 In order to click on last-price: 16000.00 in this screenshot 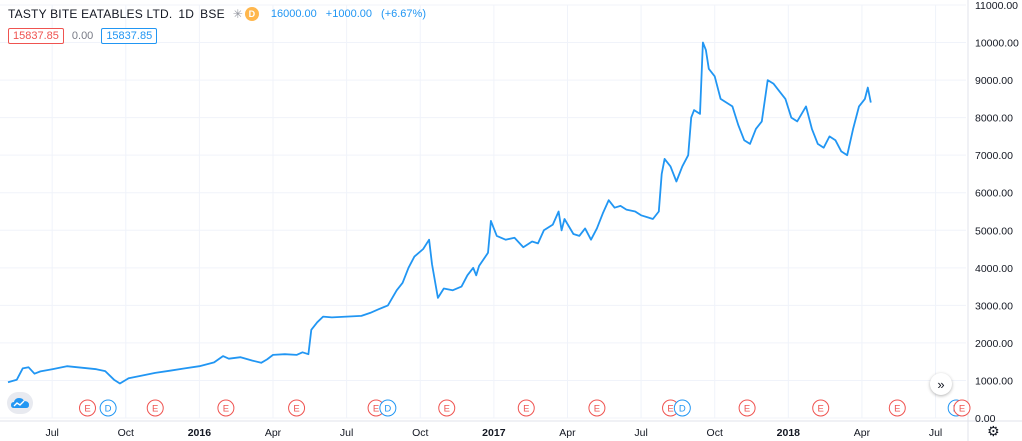, I will do `click(293, 14)`.